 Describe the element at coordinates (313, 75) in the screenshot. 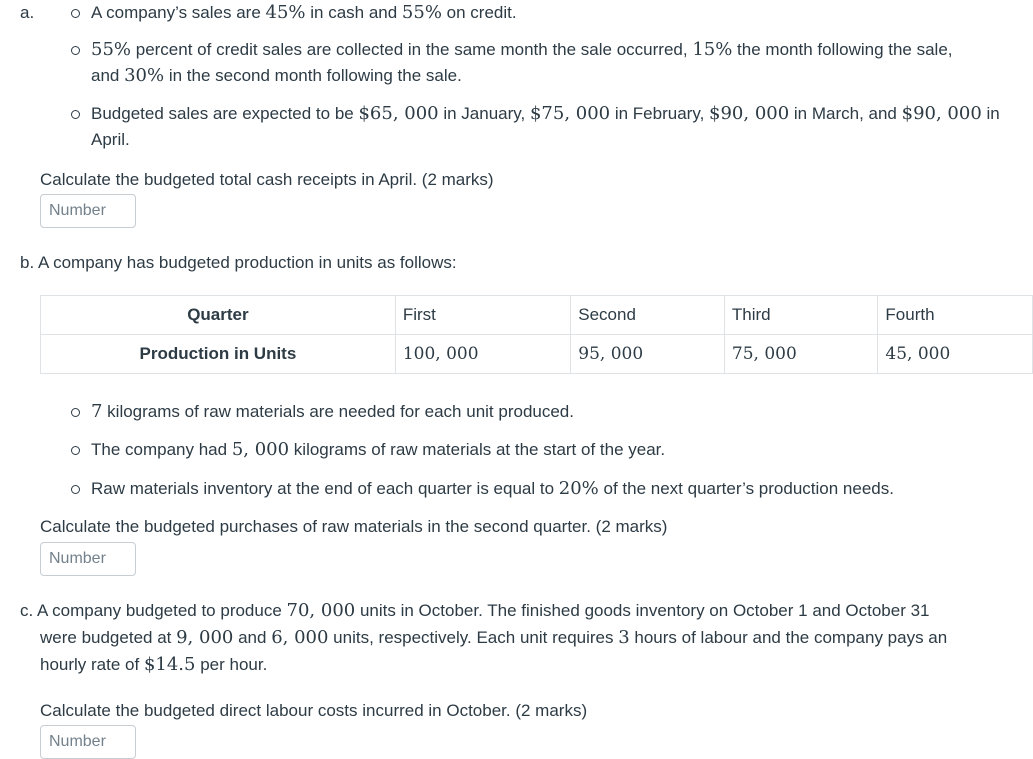

I see `text: in the second month following the sale.` at that location.